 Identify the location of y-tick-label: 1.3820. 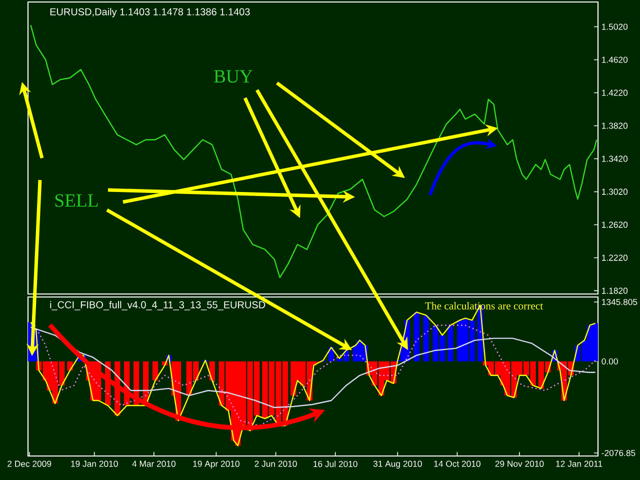
(615, 125).